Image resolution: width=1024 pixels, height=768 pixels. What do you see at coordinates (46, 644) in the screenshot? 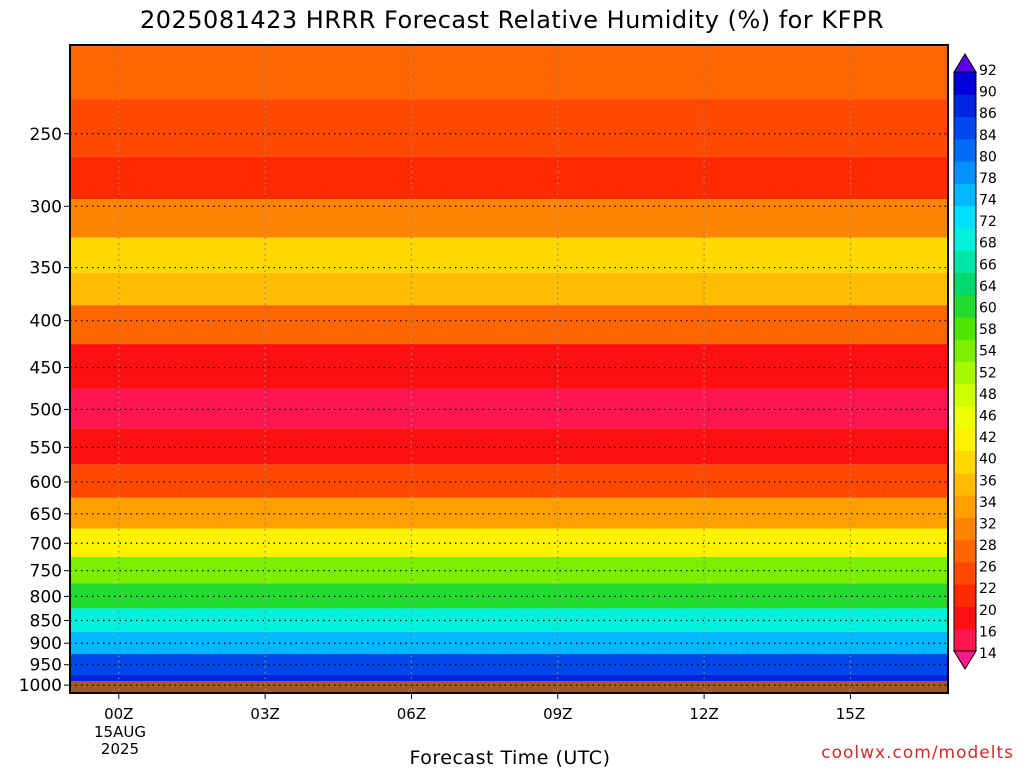
I see `y-tick-label: 900` at bounding box center [46, 644].